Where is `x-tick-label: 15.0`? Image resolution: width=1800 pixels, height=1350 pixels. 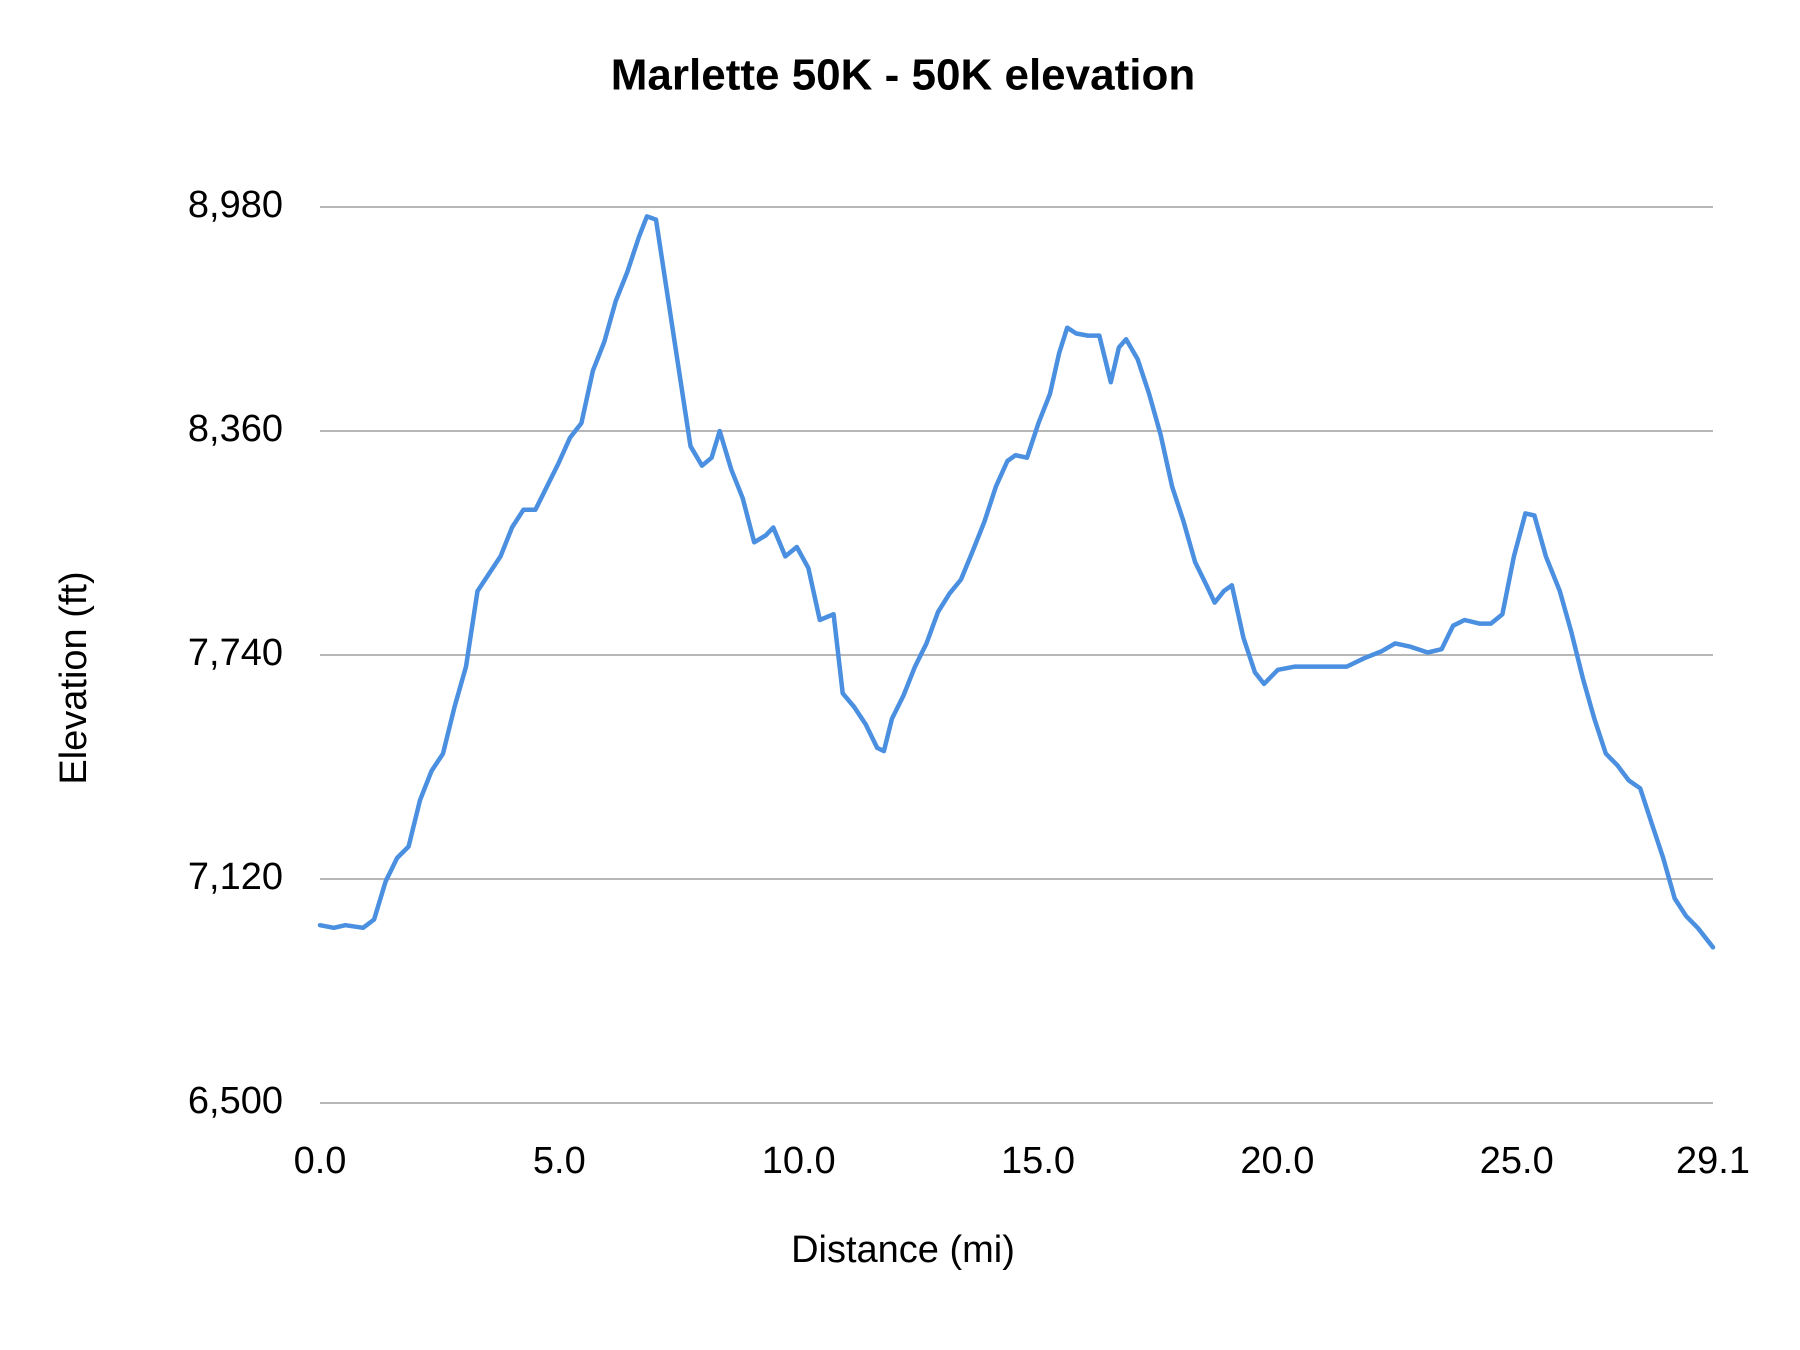 x-tick-label: 15.0 is located at coordinates (1038, 1161).